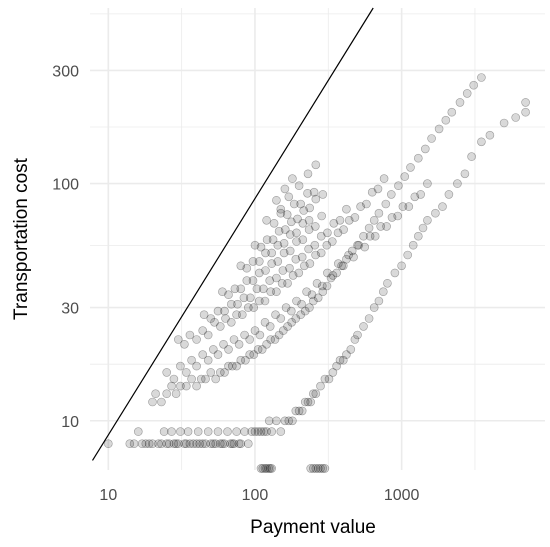 The height and width of the screenshot is (547, 550). Describe the element at coordinates (255, 495) in the screenshot. I see `x-tick-label: 100` at that location.